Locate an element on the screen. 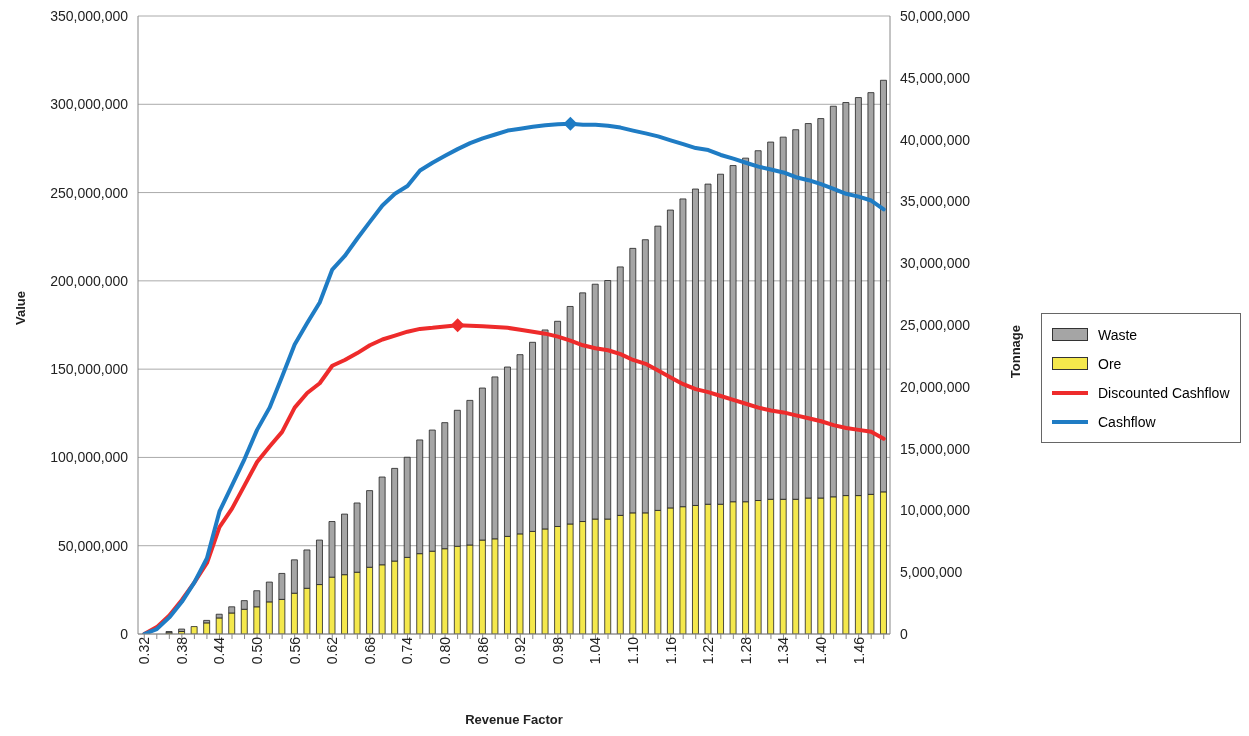 This screenshot has height=736, width=1249. x-tick-label: 0.50 is located at coordinates (257, 650).